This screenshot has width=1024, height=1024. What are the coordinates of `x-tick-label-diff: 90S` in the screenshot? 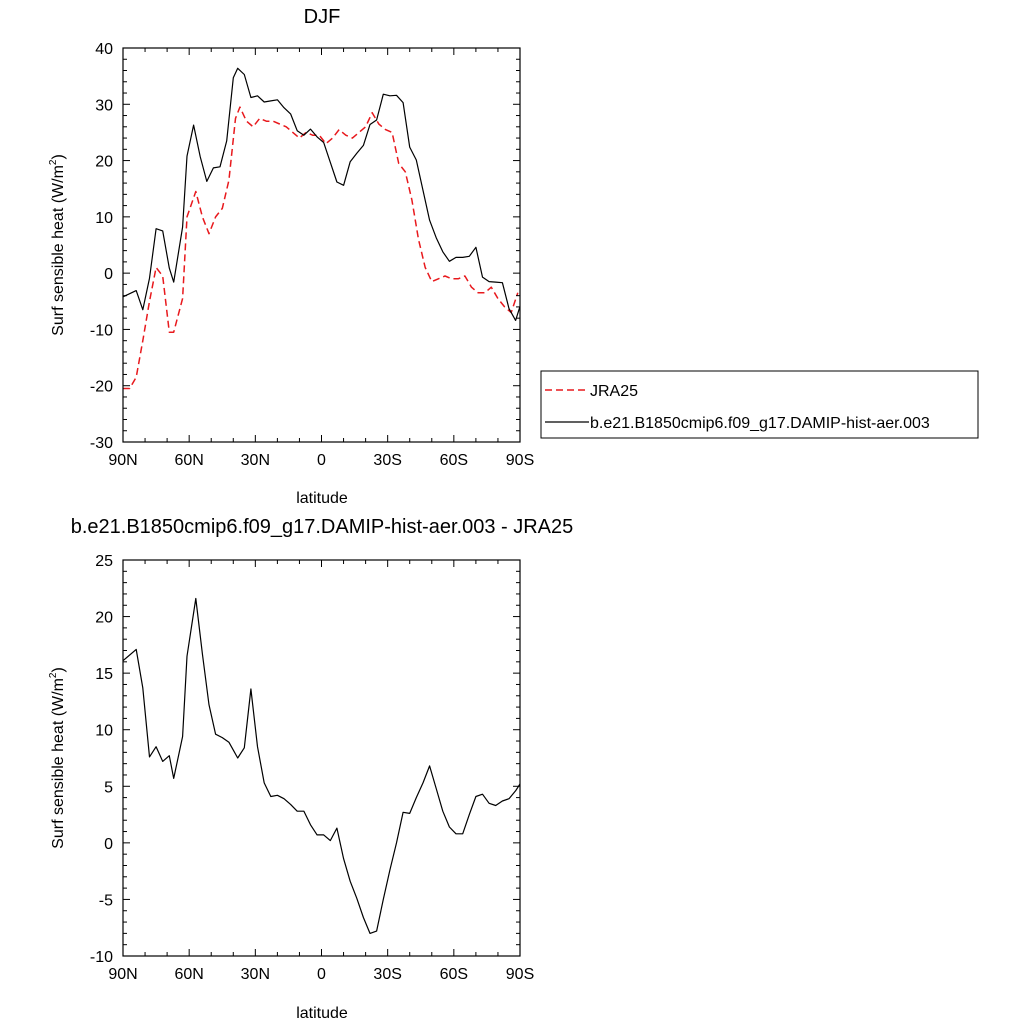 It's located at (520, 974).